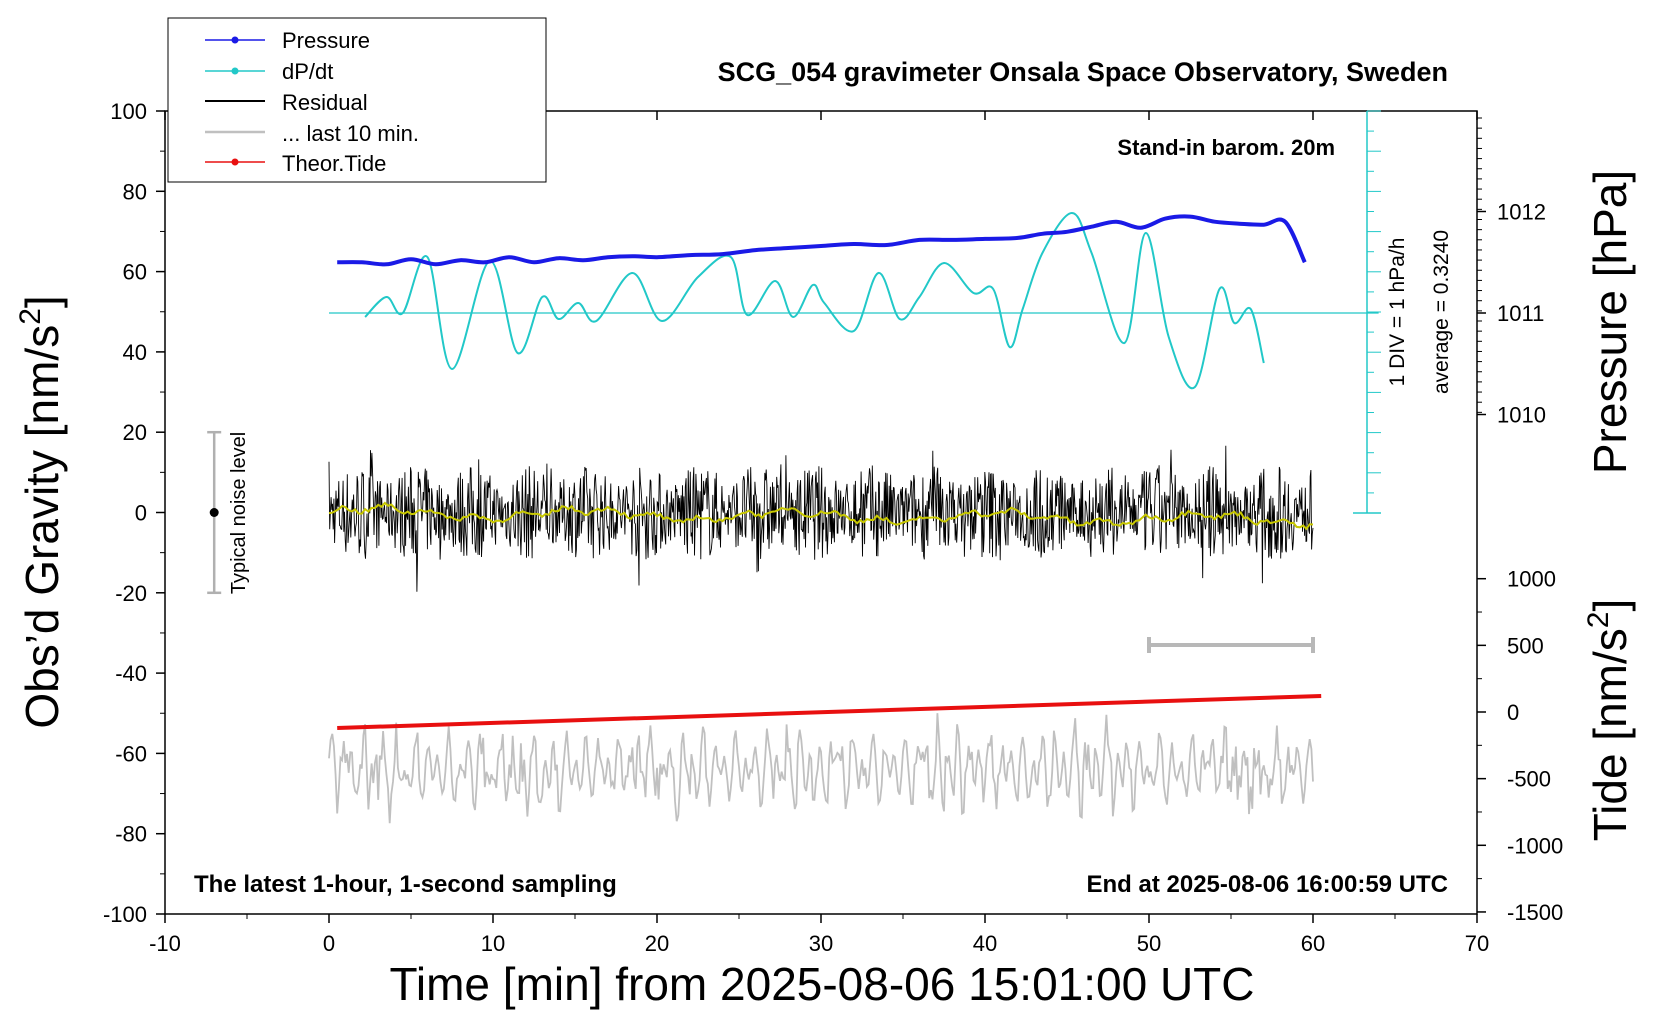 Image resolution: width=1660 pixels, height=1020 pixels. I want to click on legend-label-last10: ... last 10 min., so click(350, 133).